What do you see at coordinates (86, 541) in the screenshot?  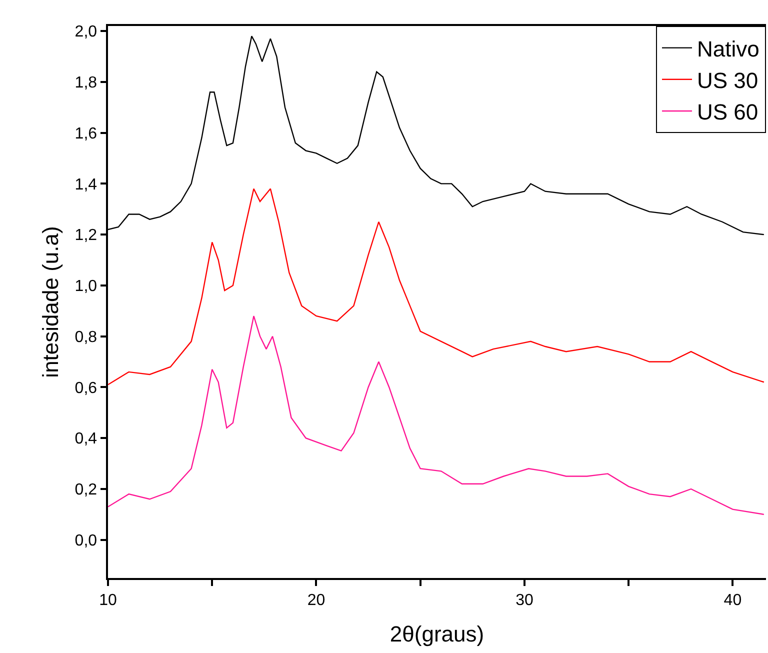 I see `y-tick-label: 0,0` at bounding box center [86, 541].